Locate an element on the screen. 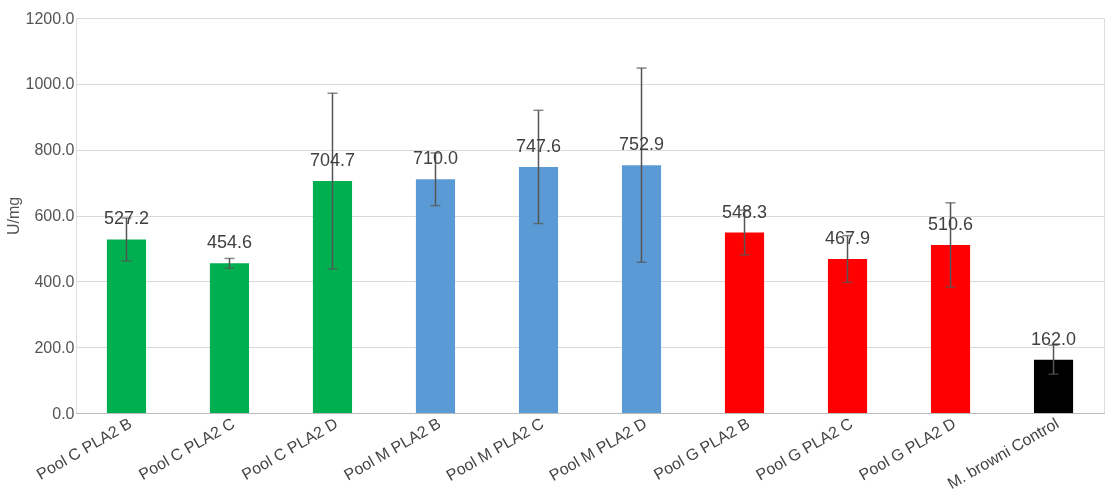 The width and height of the screenshot is (1114, 497). data-label: 467.9 is located at coordinates (847, 237).